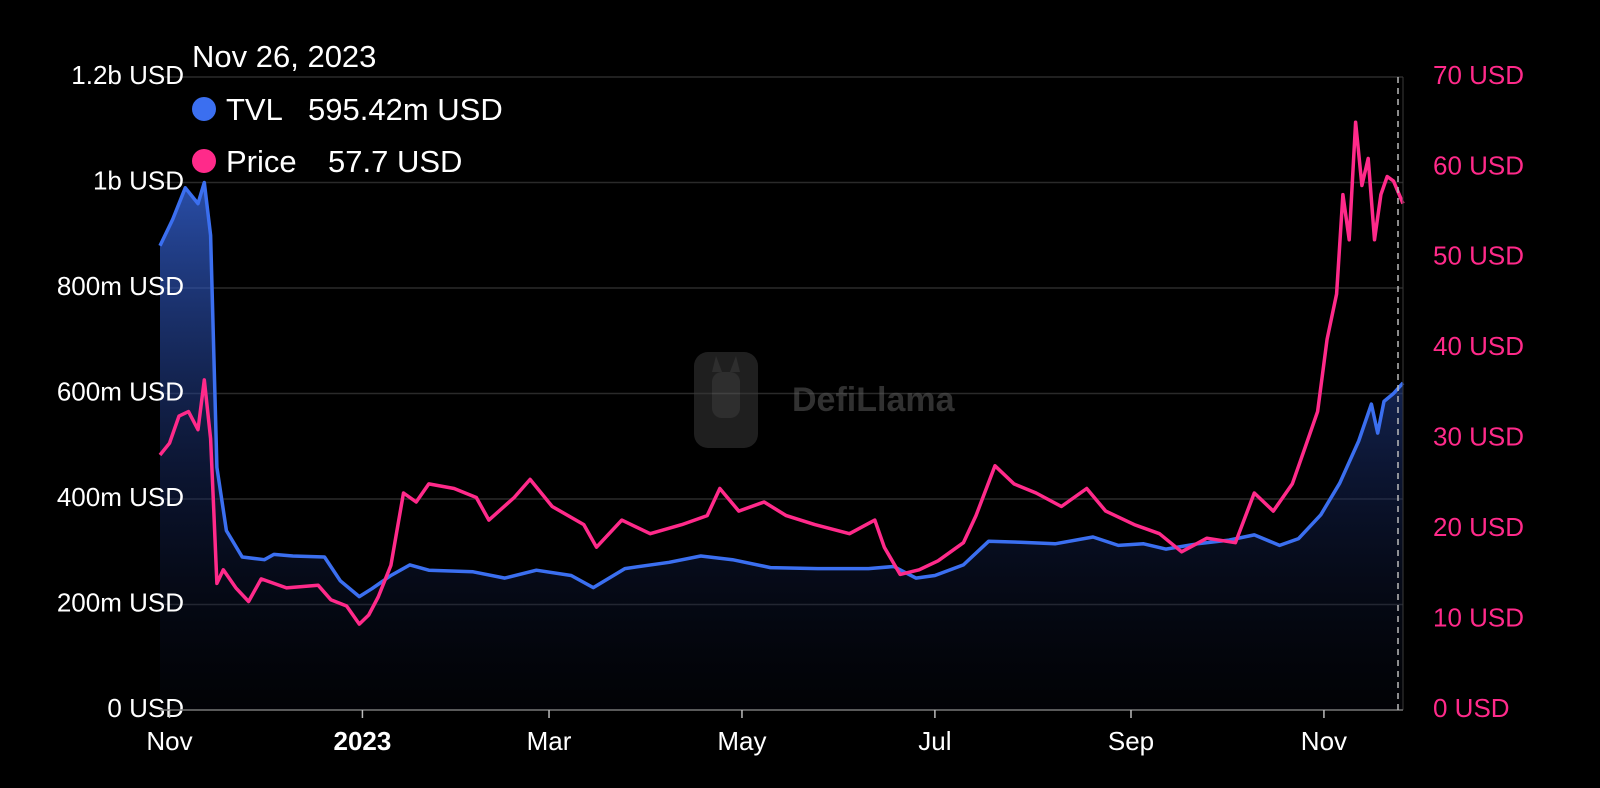 This screenshot has height=788, width=1600. What do you see at coordinates (405, 109) in the screenshot?
I see `tooltip-tvl-value: 595.42m USD` at bounding box center [405, 109].